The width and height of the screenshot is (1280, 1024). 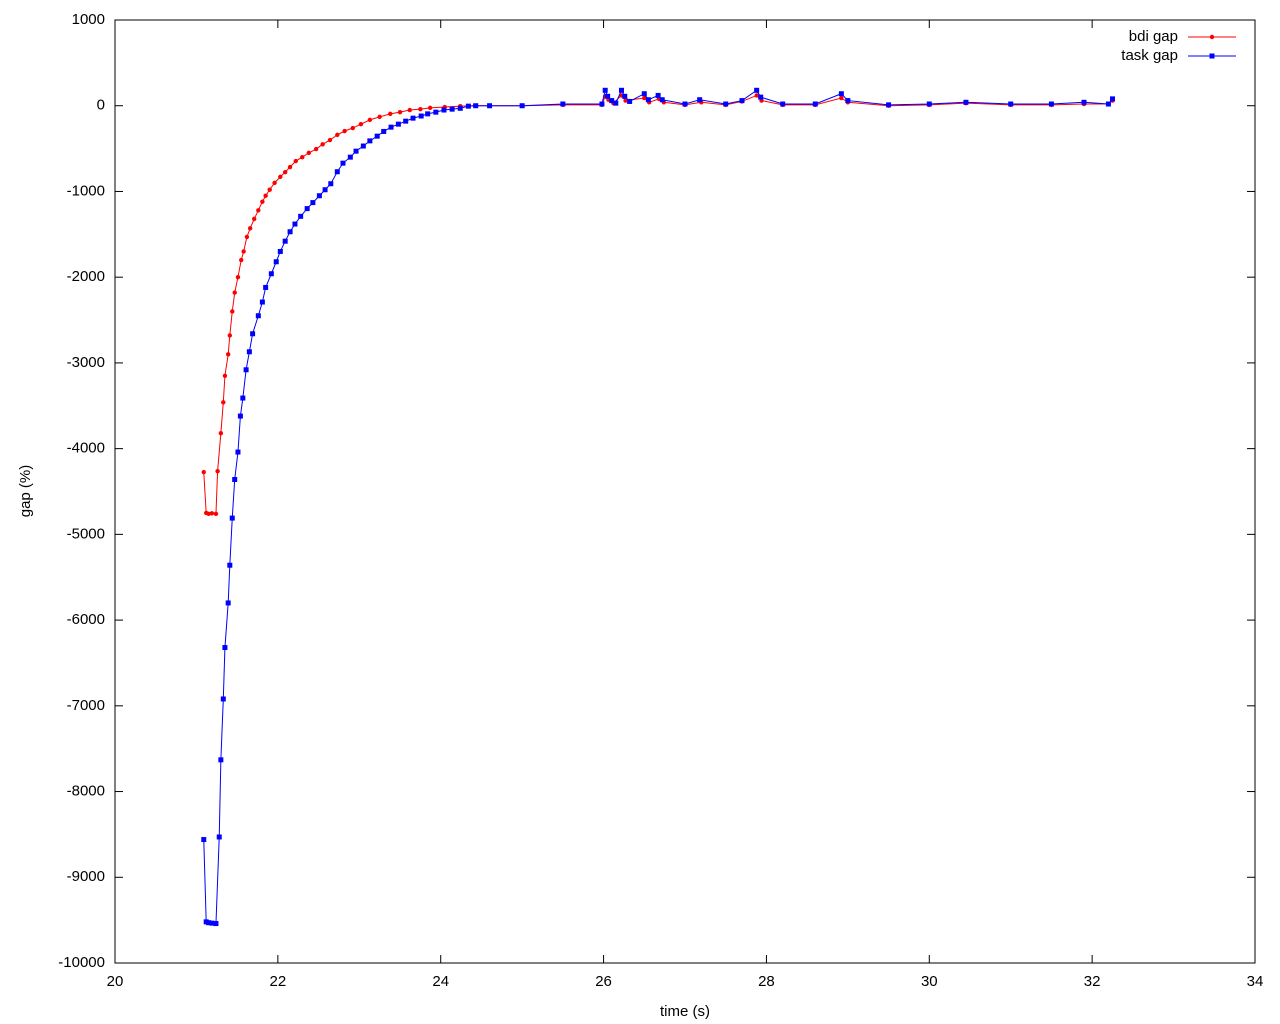 What do you see at coordinates (88, 19) in the screenshot?
I see `y-tick-label: 1000` at bounding box center [88, 19].